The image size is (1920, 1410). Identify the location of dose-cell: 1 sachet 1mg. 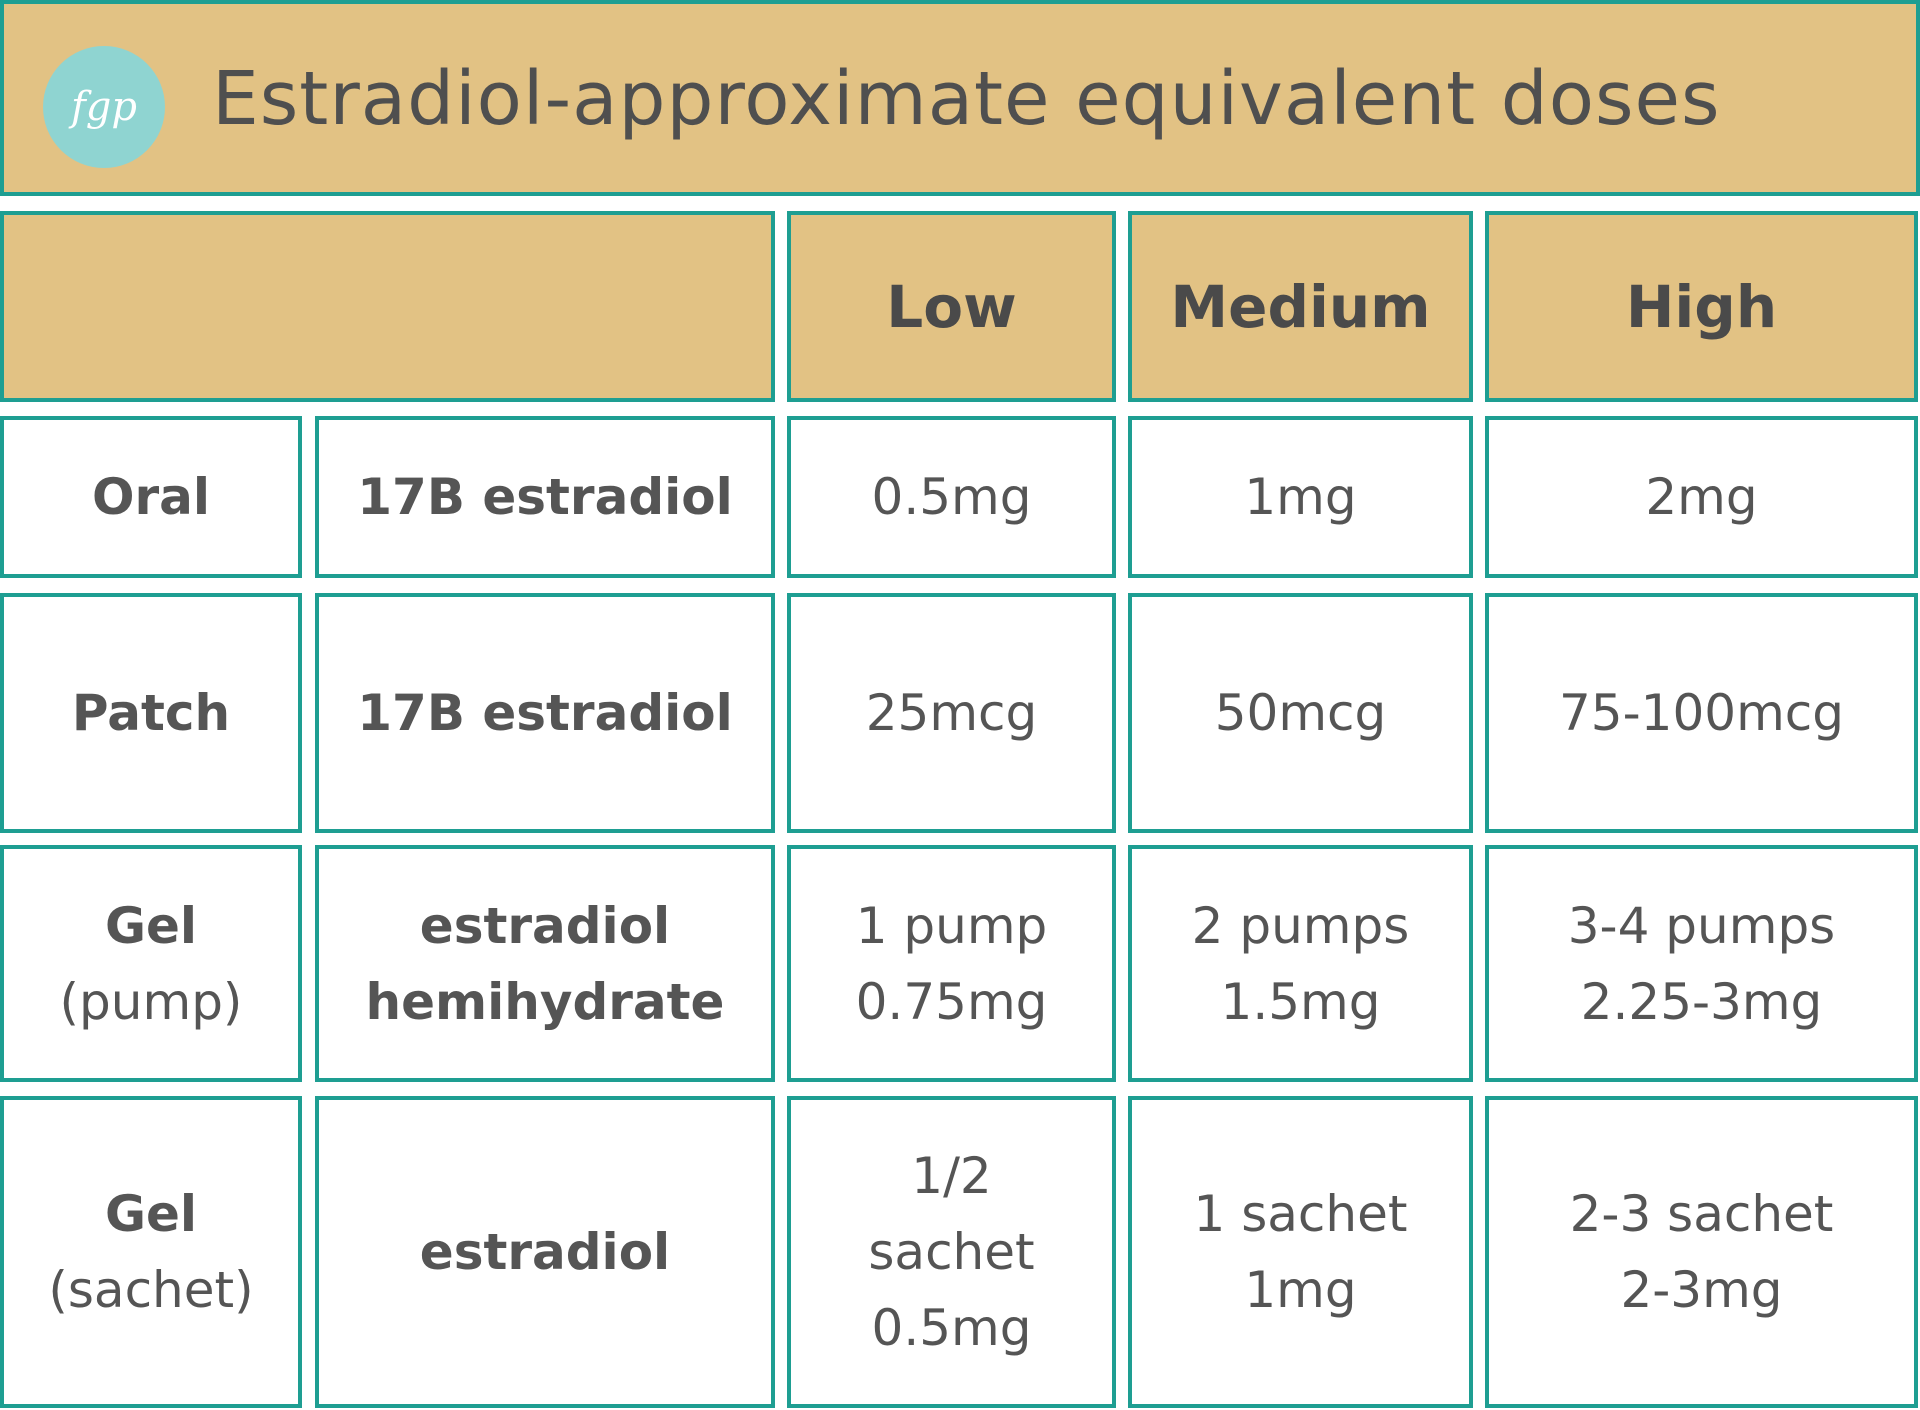
(1300, 1252).